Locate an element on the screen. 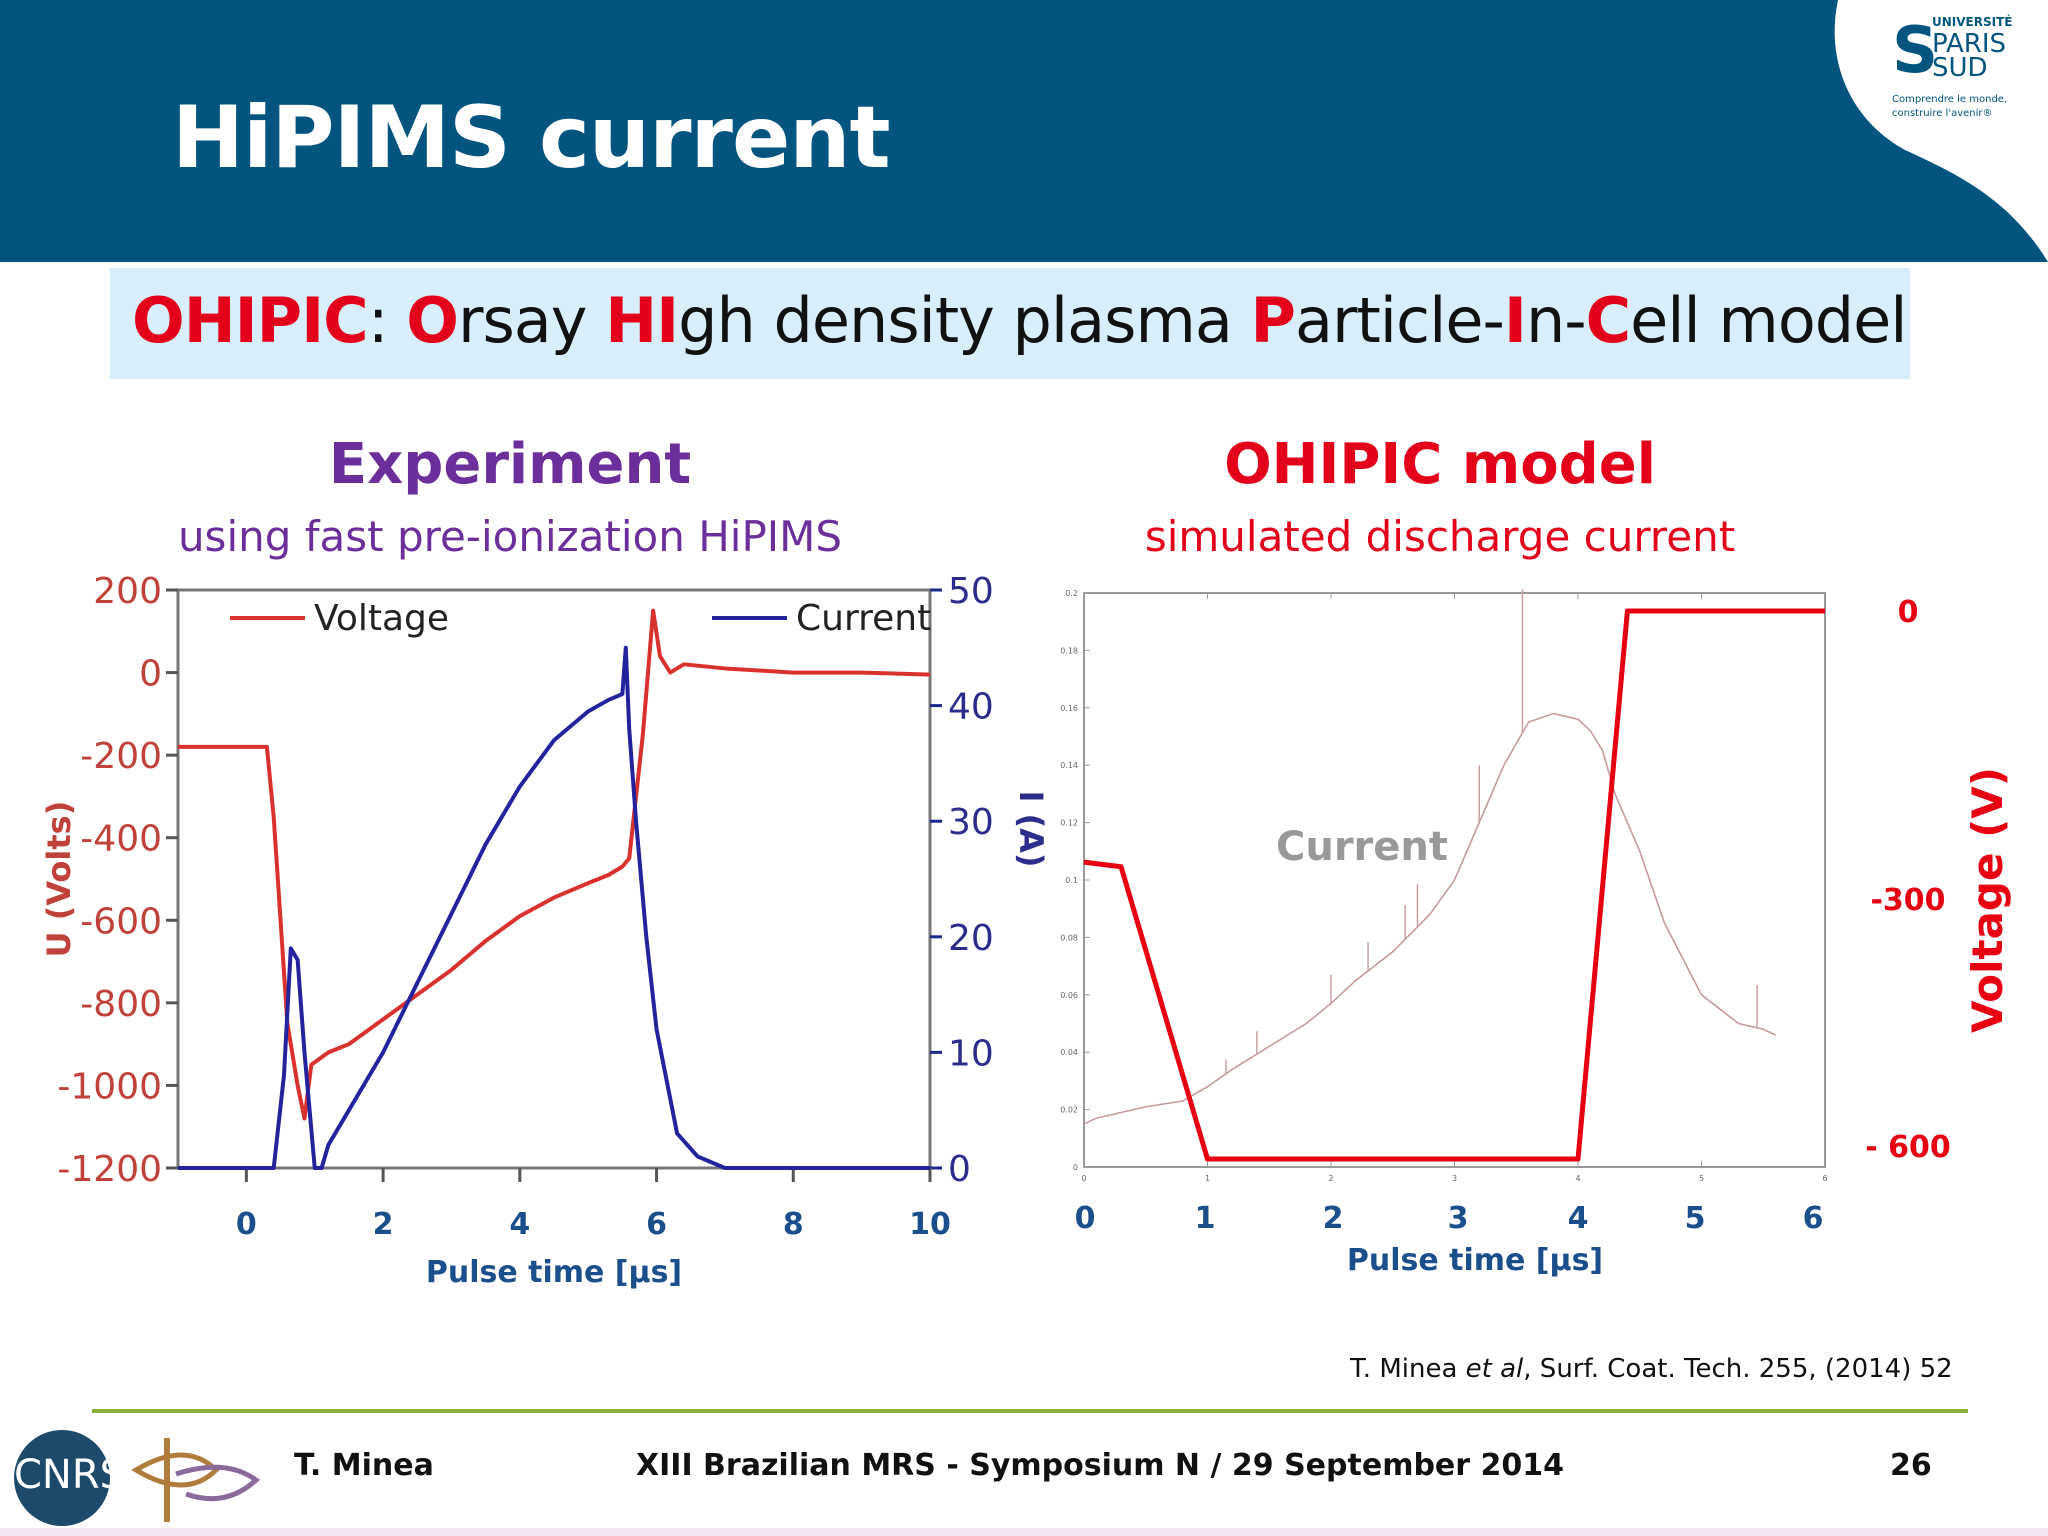 This screenshot has width=2048, height=1536. x-tick-small-label: 1 is located at coordinates (1207, 1178).